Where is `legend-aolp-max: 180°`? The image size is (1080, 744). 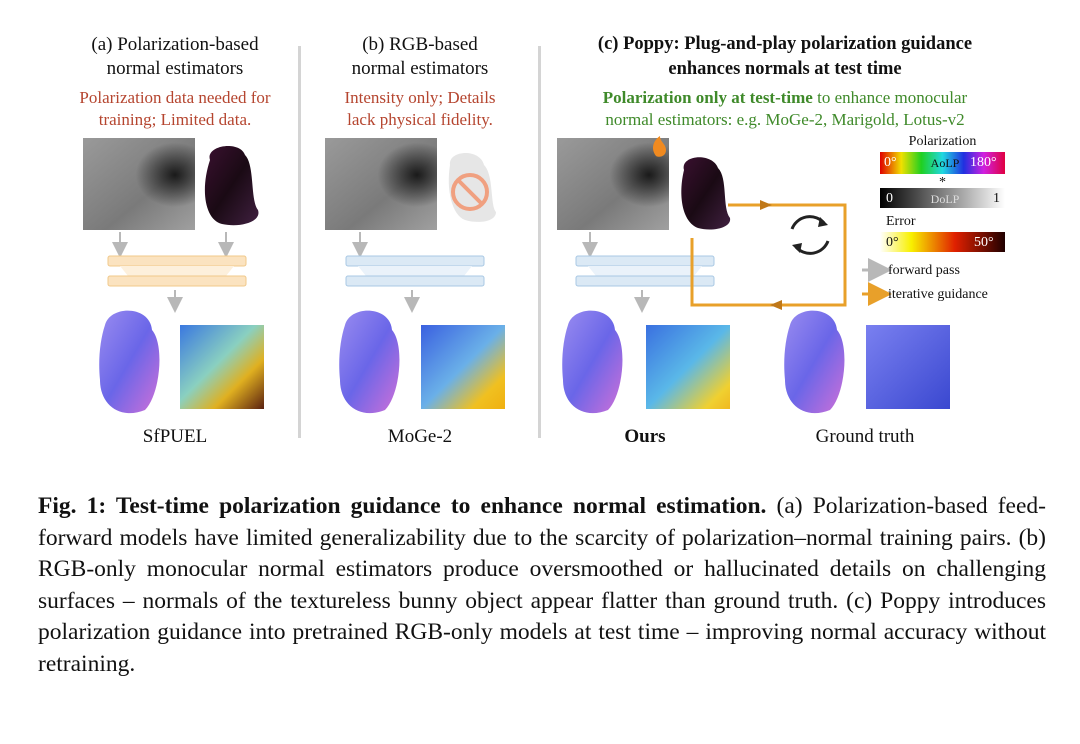
legend-aolp-max: 180° is located at coordinates (983, 162).